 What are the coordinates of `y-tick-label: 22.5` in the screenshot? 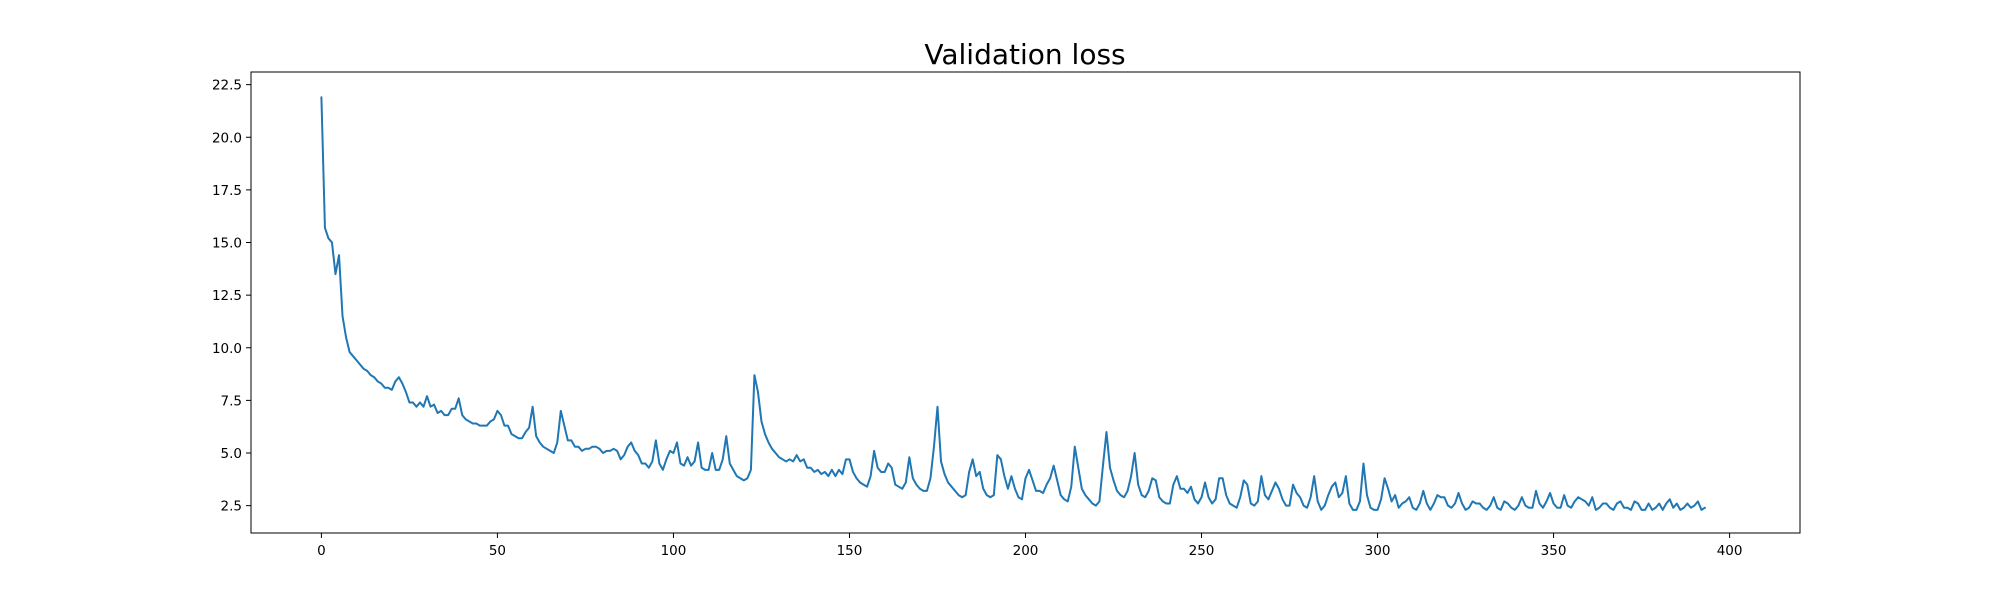 It's located at (227, 86).